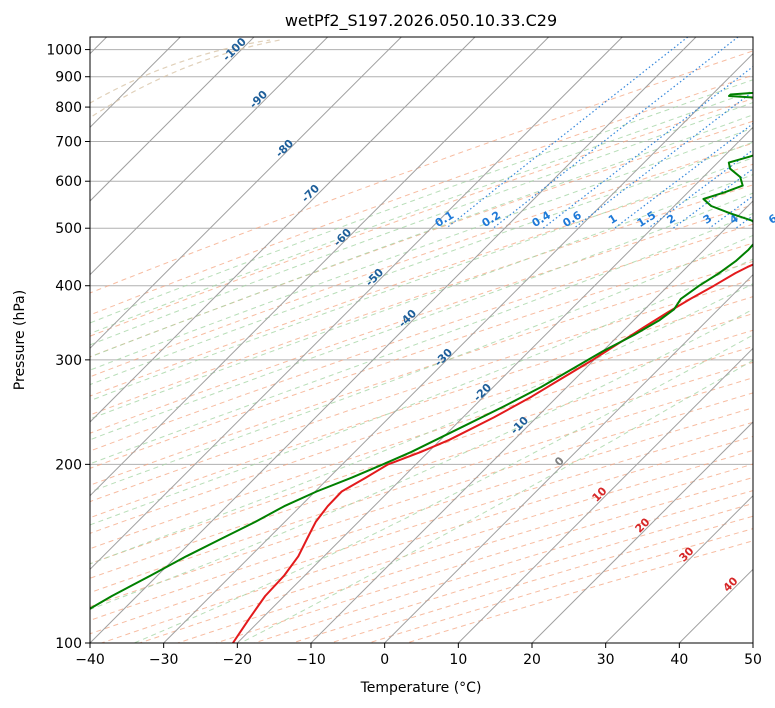  Describe the element at coordinates (68, 465) in the screenshot. I see `y-tick-label: 200` at that location.